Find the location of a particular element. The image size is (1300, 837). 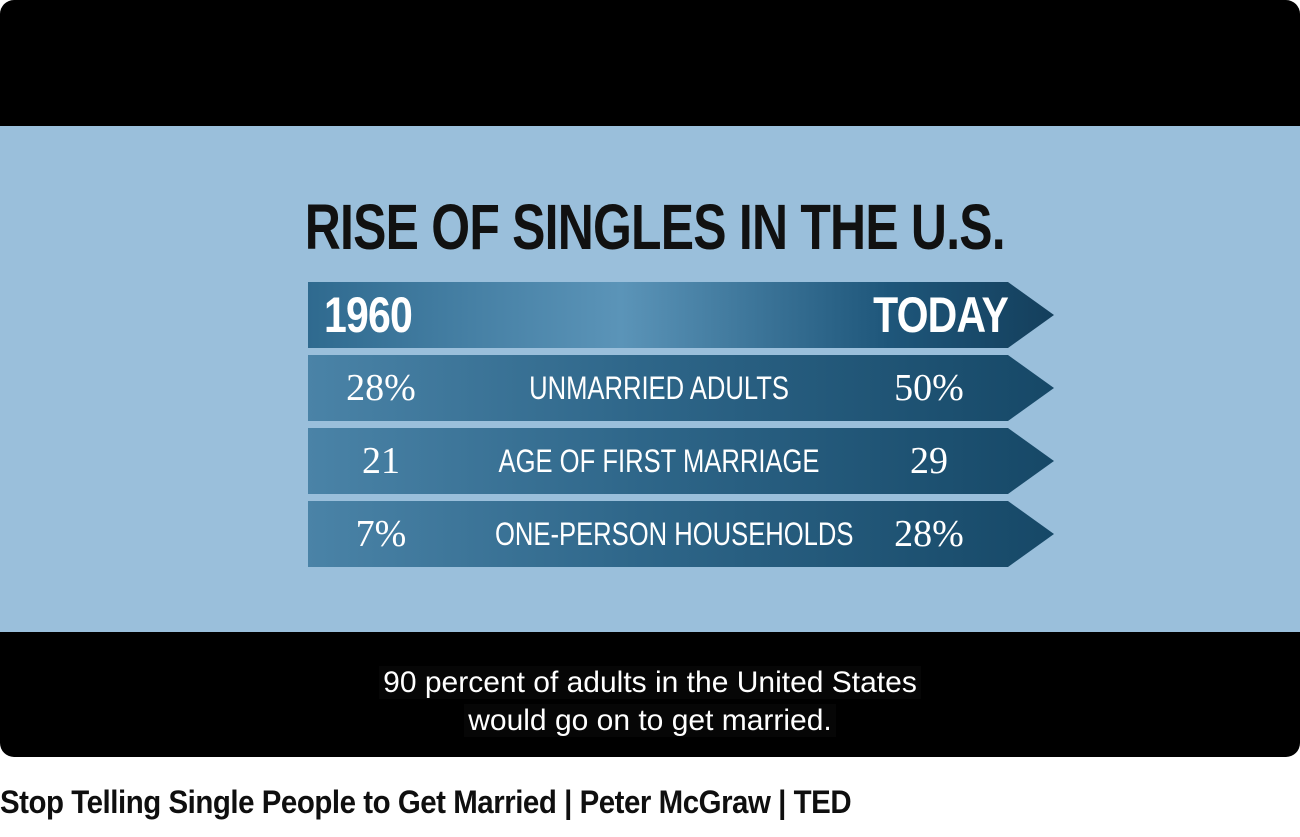

header-arrow-row: 1960 TODAY is located at coordinates (681, 315).